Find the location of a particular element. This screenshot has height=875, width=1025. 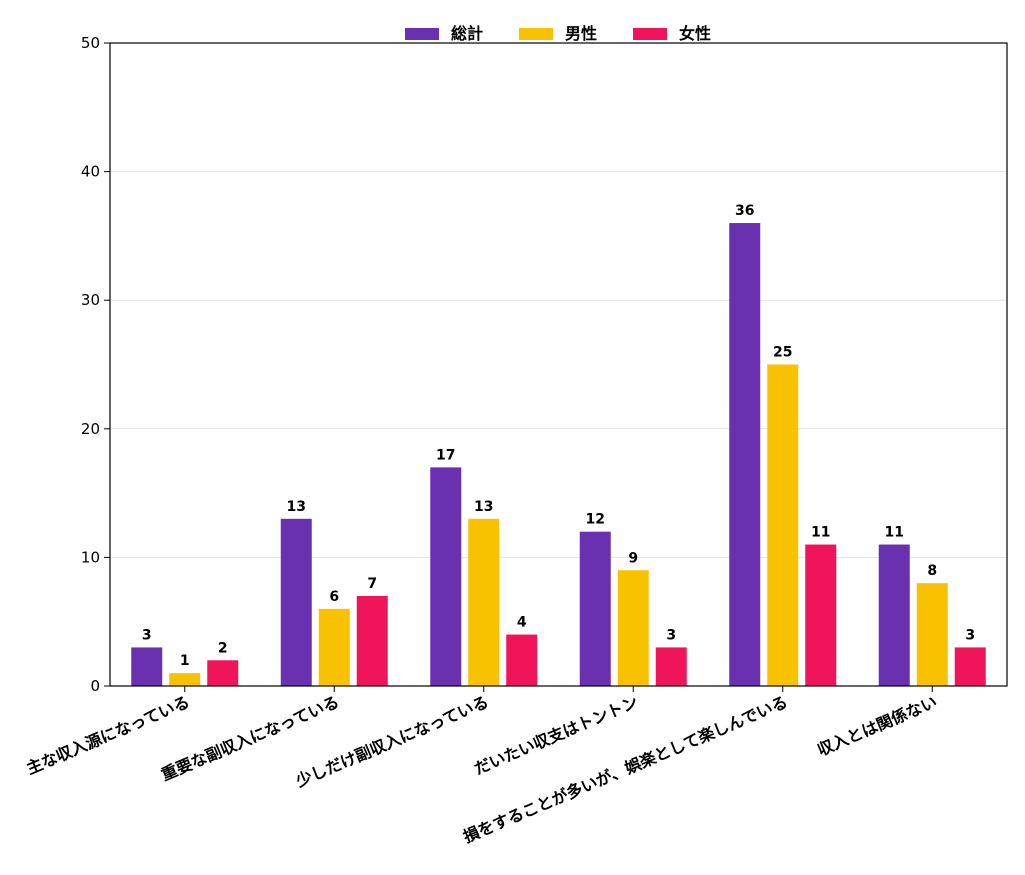

legend: 総計 男性 女性 is located at coordinates (558, 33).